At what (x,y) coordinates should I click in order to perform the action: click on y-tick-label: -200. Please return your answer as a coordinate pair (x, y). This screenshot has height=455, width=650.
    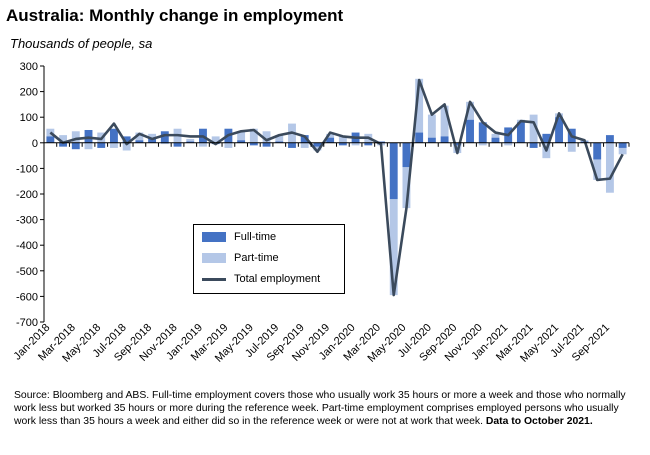
    Looking at the image, I should click on (27, 195).